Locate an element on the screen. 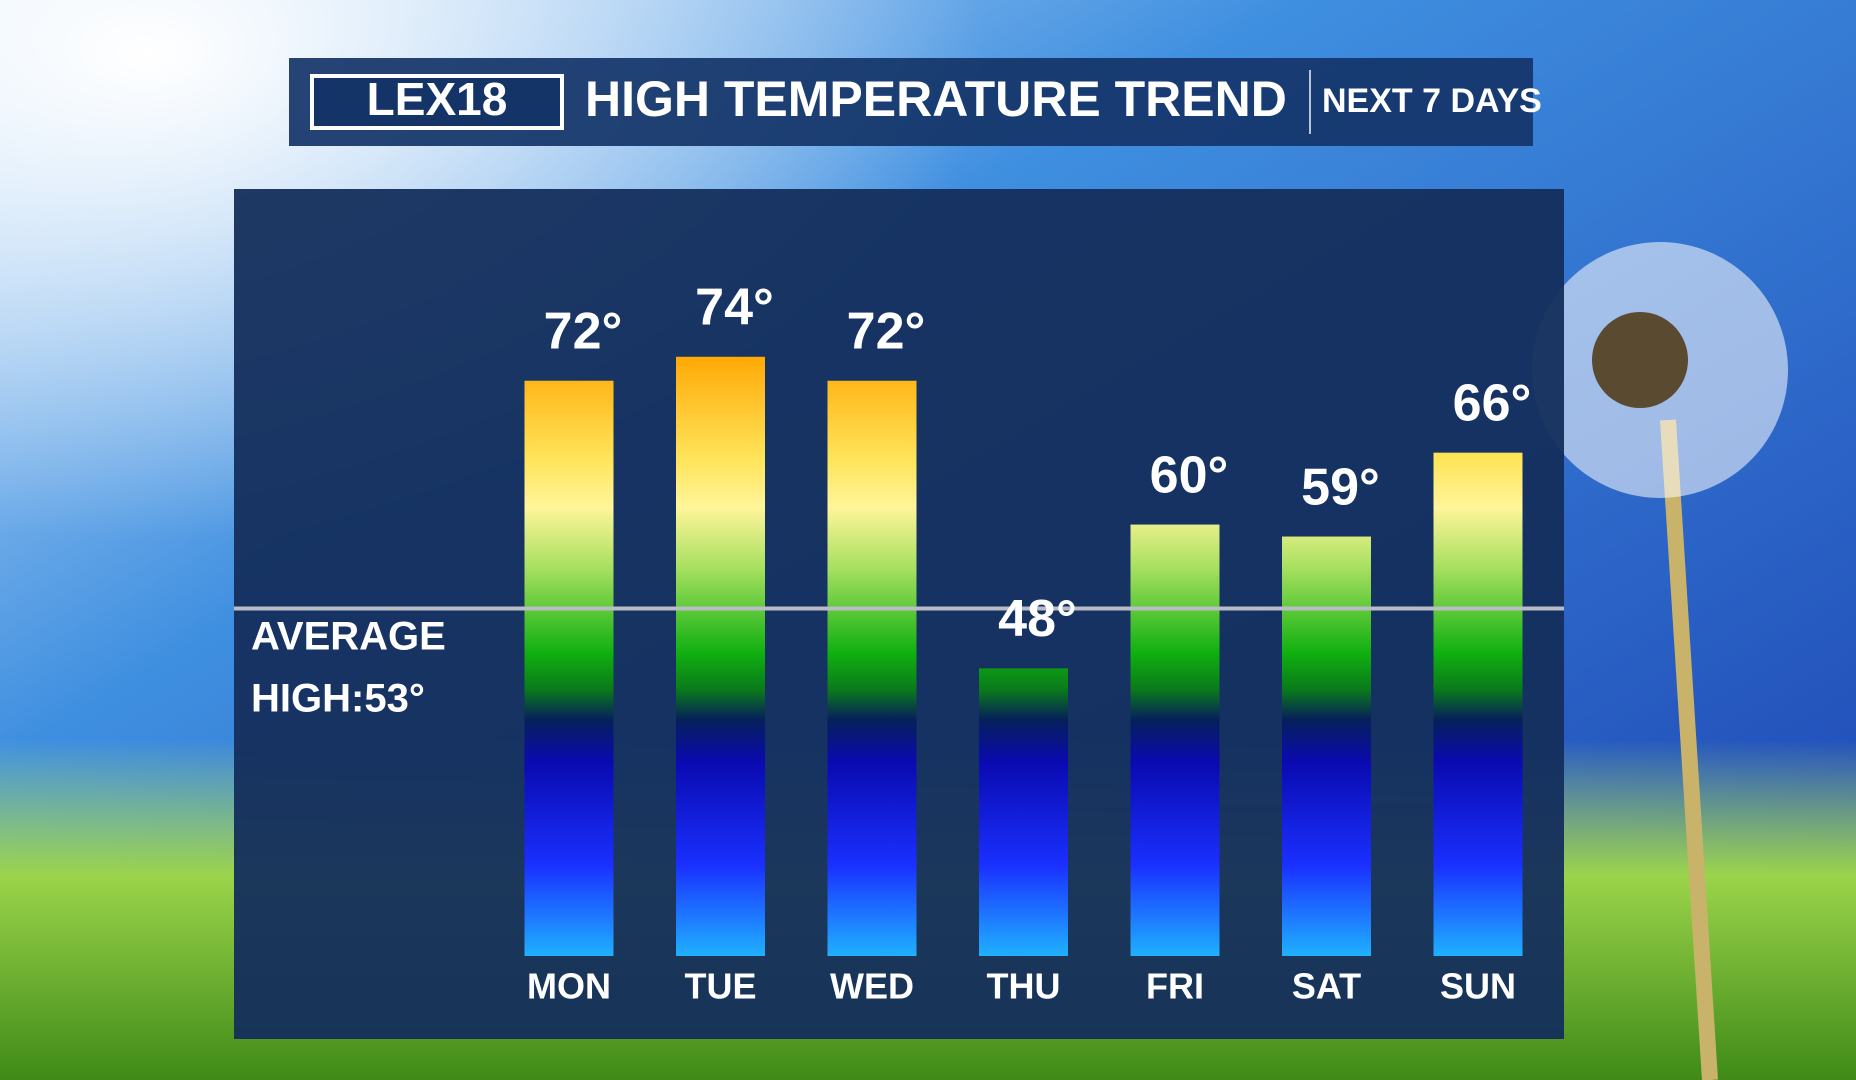 Image resolution: width=1856 pixels, height=1080 pixels. value-label: 48° is located at coordinates (1037, 619).